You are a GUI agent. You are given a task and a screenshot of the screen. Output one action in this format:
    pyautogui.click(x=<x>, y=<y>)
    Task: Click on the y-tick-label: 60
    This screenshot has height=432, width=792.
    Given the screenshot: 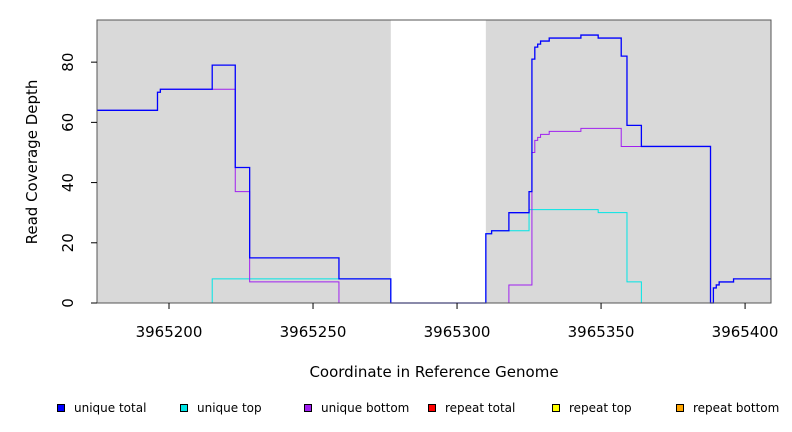 What is the action you would take?
    pyautogui.click(x=68, y=122)
    